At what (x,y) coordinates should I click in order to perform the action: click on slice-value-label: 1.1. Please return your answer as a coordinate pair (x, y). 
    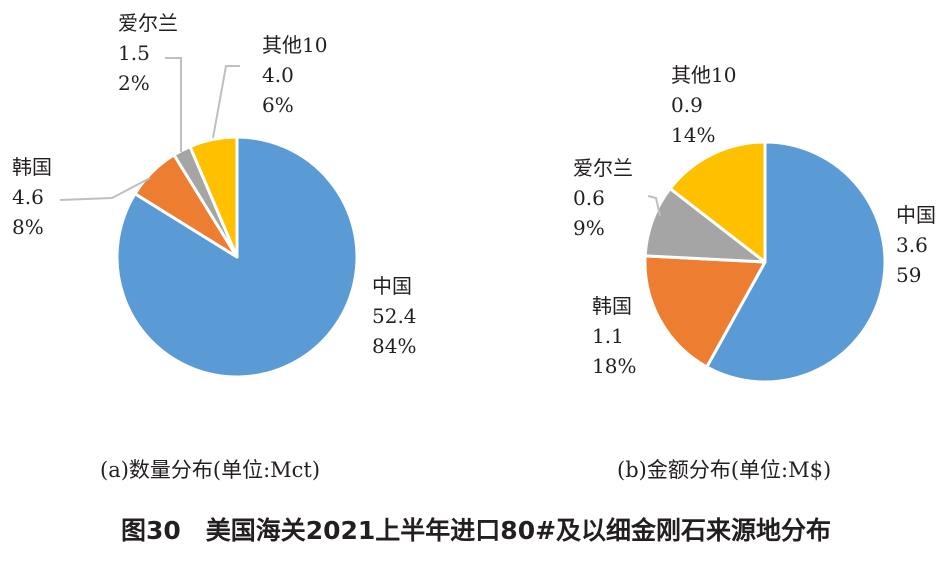
    Looking at the image, I should click on (608, 336).